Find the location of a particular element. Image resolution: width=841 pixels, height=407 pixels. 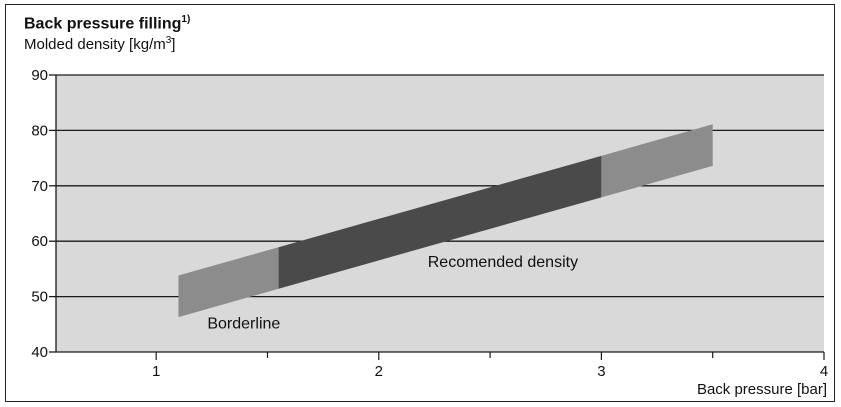

x-tick-label-3: 3 is located at coordinates (601, 371).